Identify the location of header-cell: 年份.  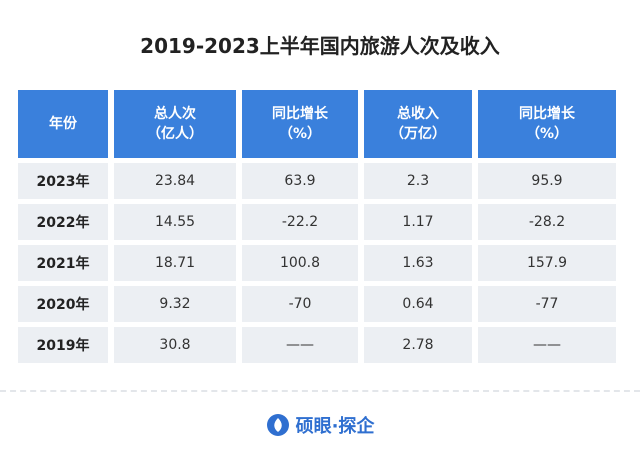
(63, 124).